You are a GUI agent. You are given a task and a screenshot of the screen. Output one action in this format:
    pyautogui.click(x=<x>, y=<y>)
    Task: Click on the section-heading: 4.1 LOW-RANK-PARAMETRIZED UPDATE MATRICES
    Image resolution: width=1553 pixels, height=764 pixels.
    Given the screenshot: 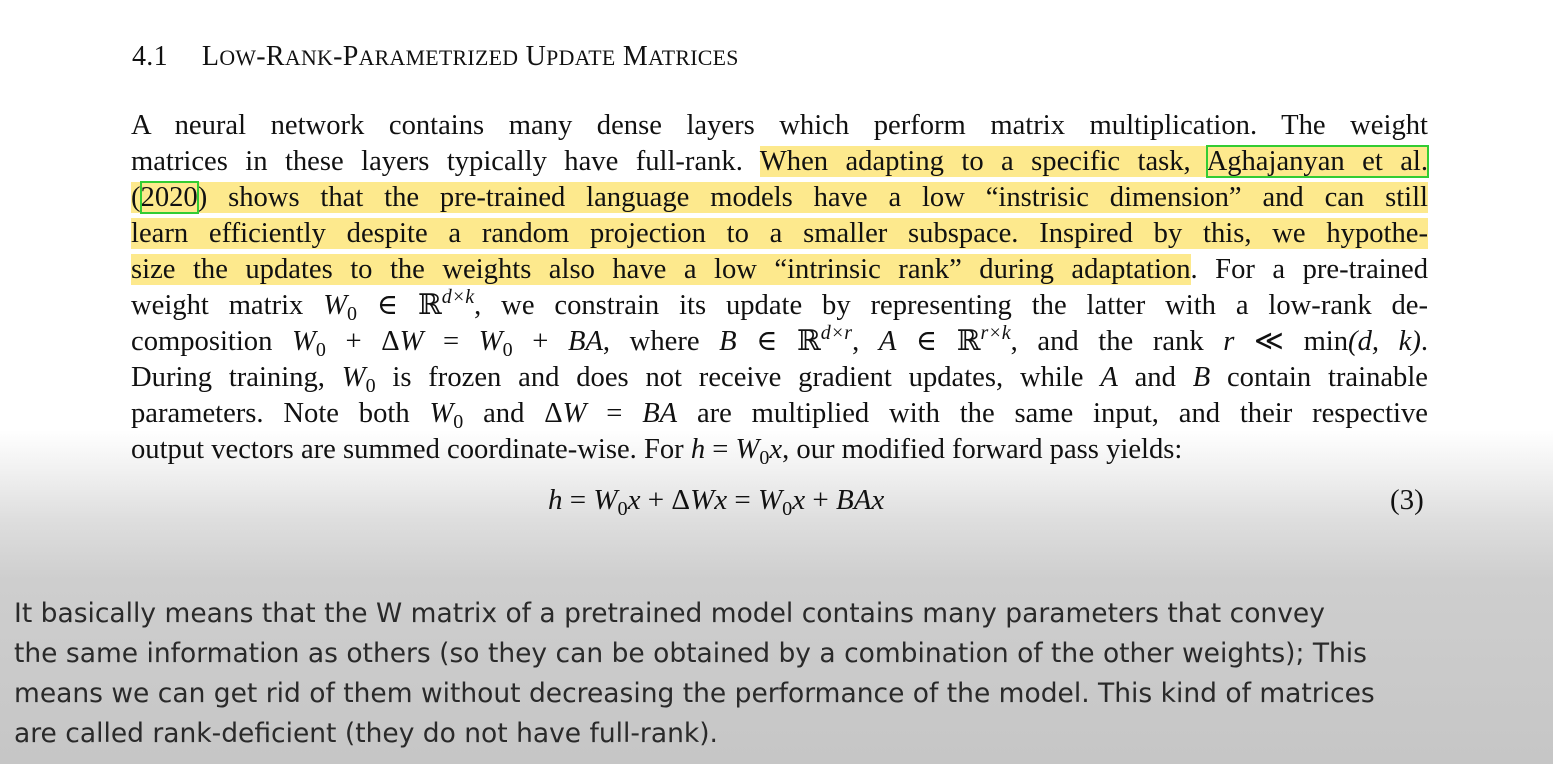 What is the action you would take?
    pyautogui.click(x=435, y=57)
    